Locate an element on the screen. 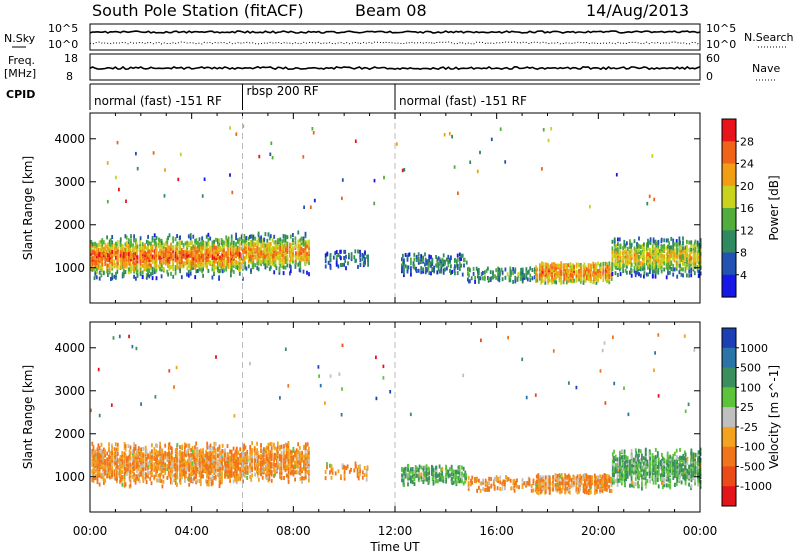 This screenshot has height=554, width=800. nsky-tick-bottom: 10^0 is located at coordinates (63, 44).